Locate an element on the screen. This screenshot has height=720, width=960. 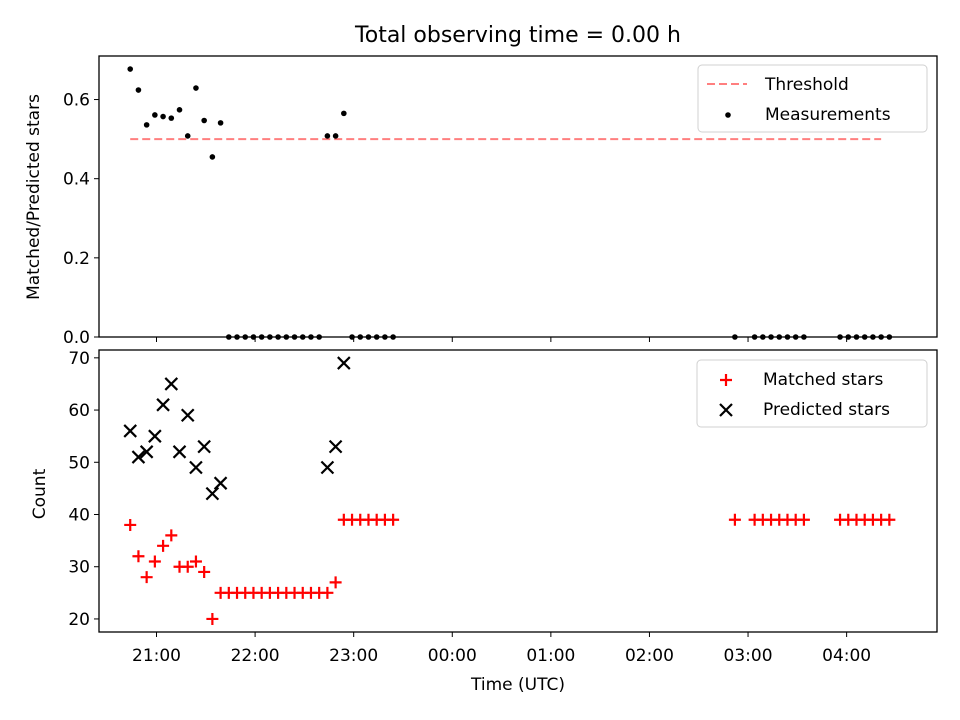
bottom-xtick-label-7: 04:00 is located at coordinates (846, 656).